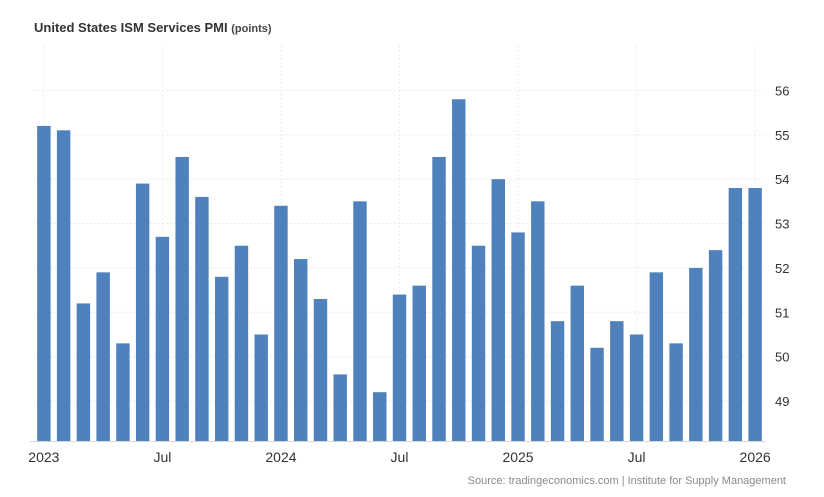  I want to click on x-tick-label: 2025, so click(517, 457).